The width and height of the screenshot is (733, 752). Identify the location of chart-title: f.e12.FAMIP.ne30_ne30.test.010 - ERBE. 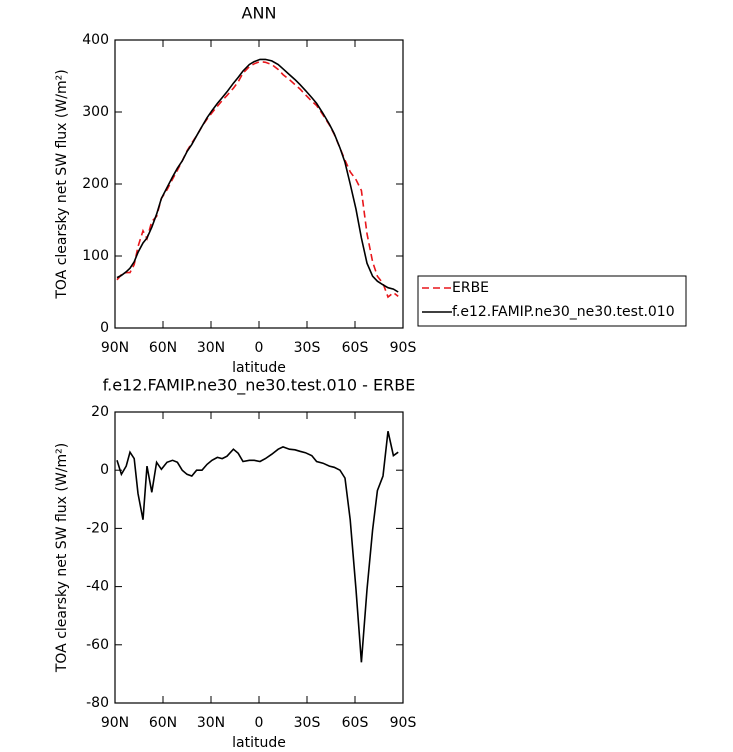
(259, 386).